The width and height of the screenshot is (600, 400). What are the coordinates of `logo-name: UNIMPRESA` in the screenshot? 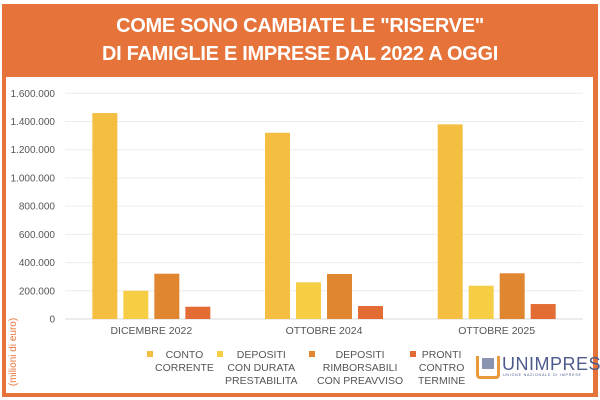 It's located at (551, 364).